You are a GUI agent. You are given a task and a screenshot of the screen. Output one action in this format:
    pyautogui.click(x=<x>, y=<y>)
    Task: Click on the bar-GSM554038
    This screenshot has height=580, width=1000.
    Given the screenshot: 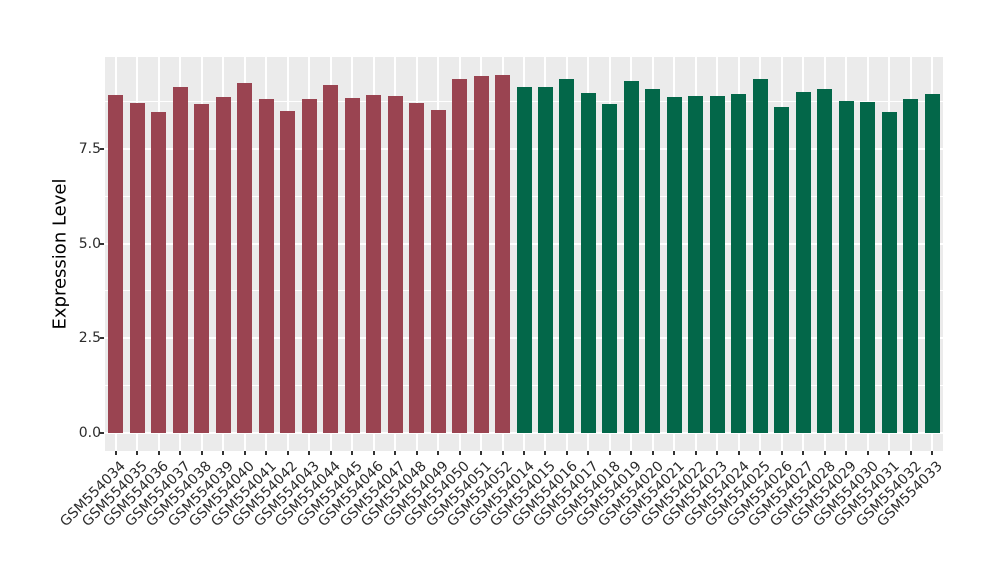 What is the action you would take?
    pyautogui.click(x=202, y=268)
    